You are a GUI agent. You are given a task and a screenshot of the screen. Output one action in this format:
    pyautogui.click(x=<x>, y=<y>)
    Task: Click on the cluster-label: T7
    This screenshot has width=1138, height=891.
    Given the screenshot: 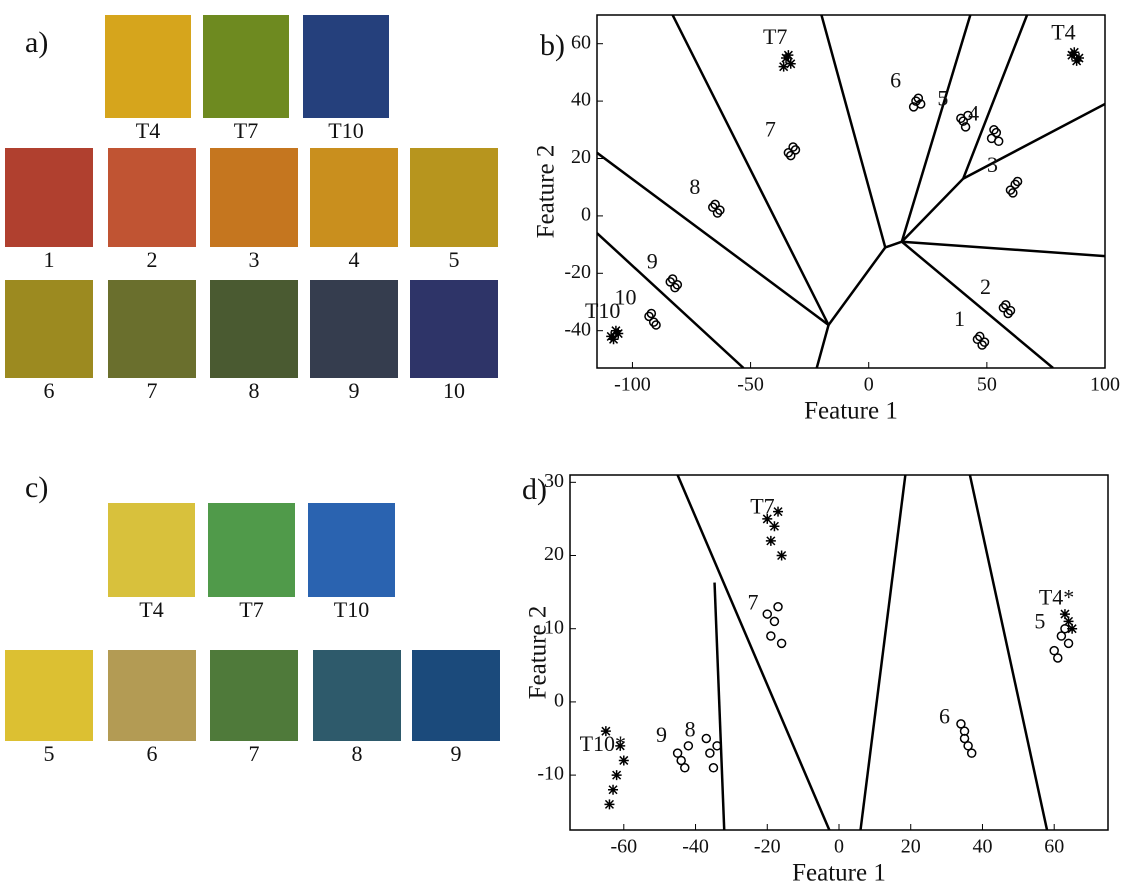 What is the action you would take?
    pyautogui.click(x=762, y=506)
    